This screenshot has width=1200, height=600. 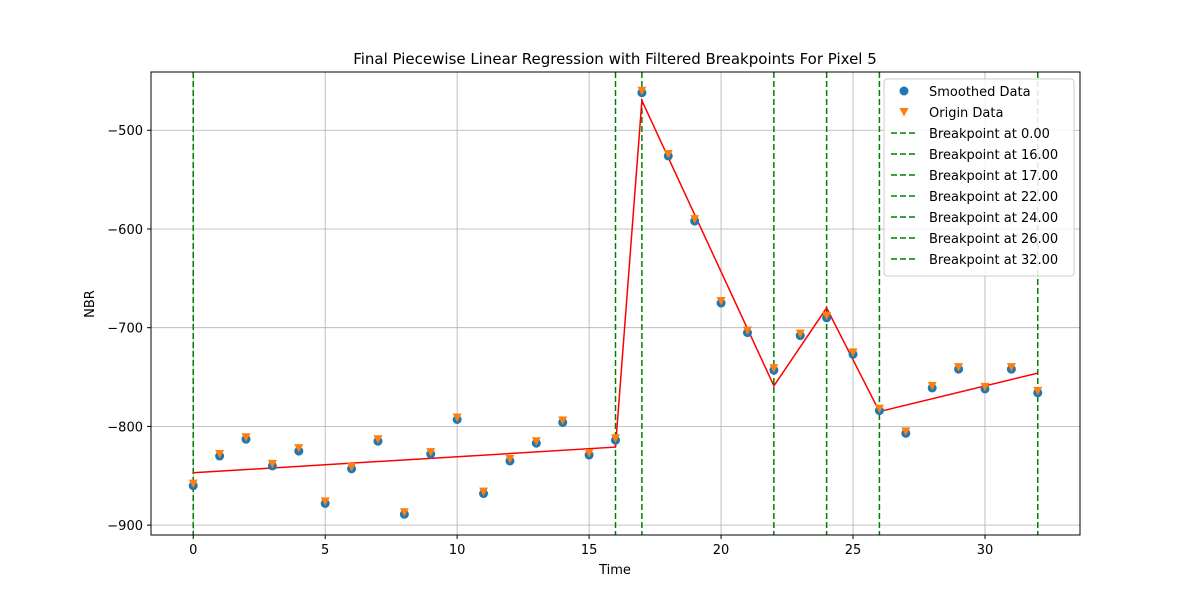 I want to click on x-tick-label: 30, so click(x=985, y=550).